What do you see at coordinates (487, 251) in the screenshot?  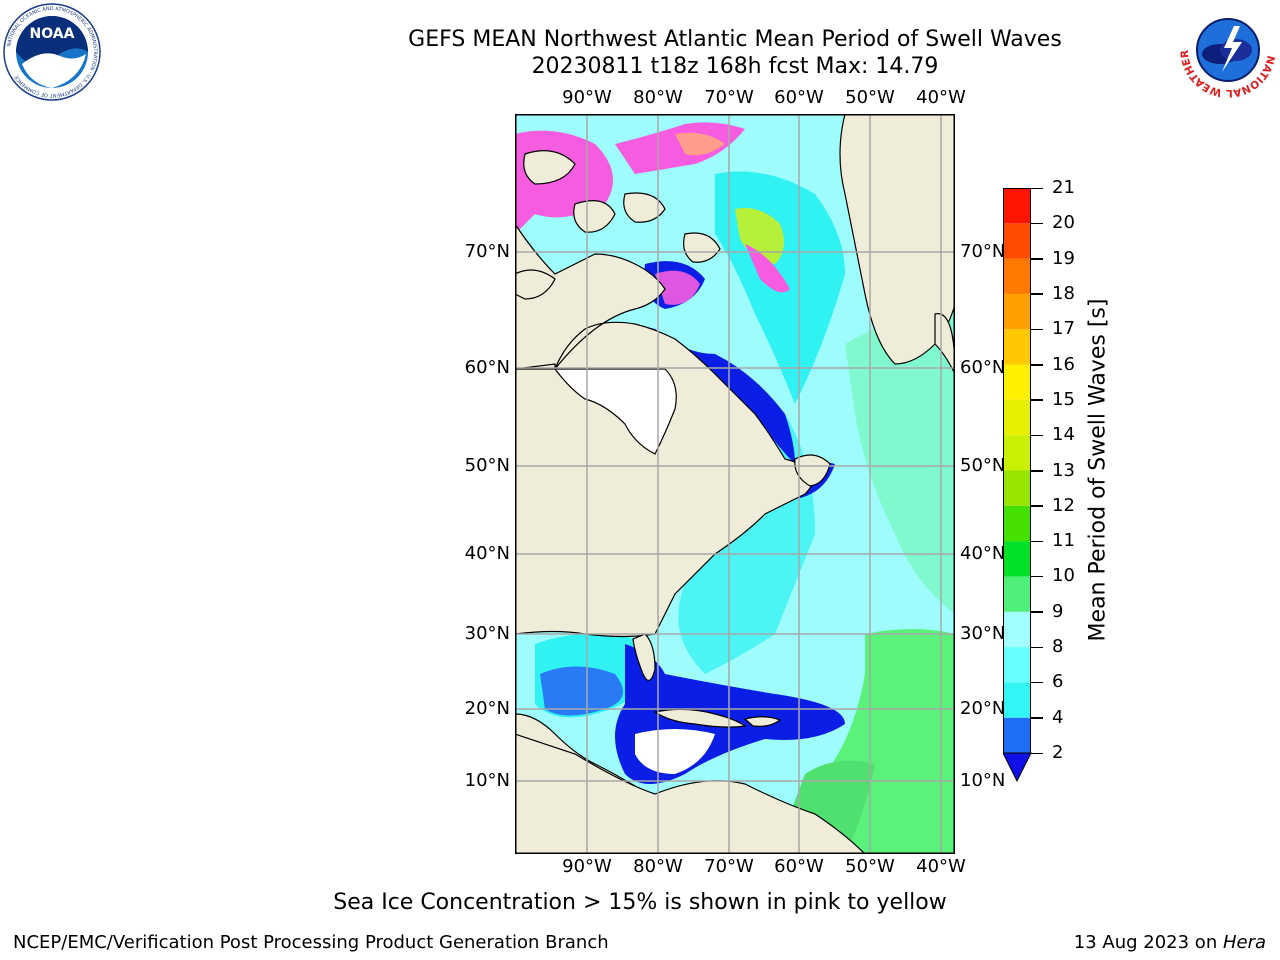 I see `lat-label-left: 70°N` at bounding box center [487, 251].